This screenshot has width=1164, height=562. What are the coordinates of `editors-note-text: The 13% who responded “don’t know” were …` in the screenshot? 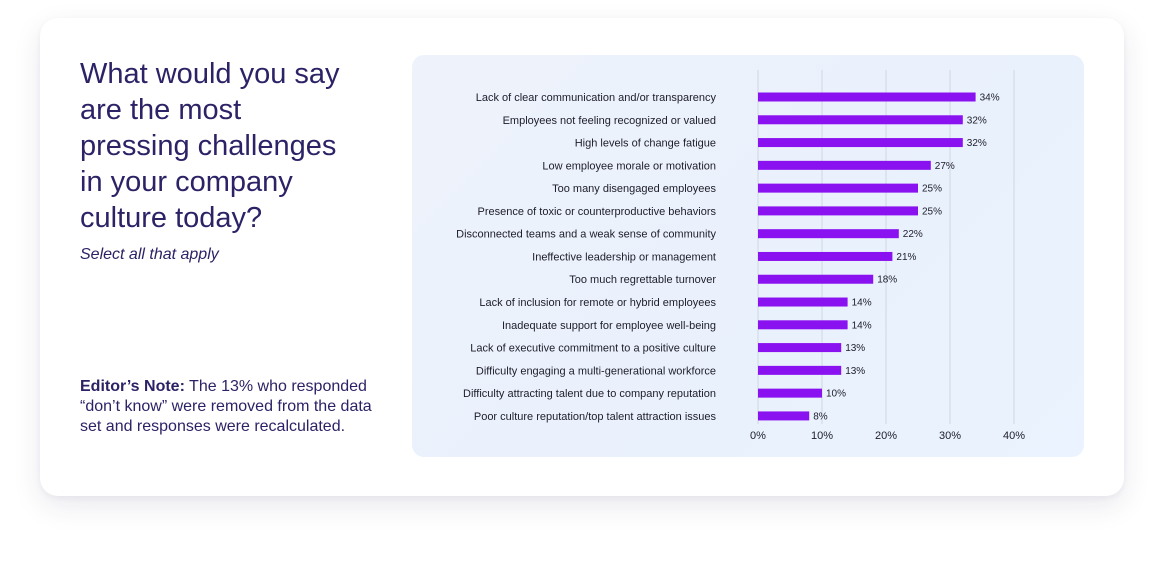 It's located at (226, 406).